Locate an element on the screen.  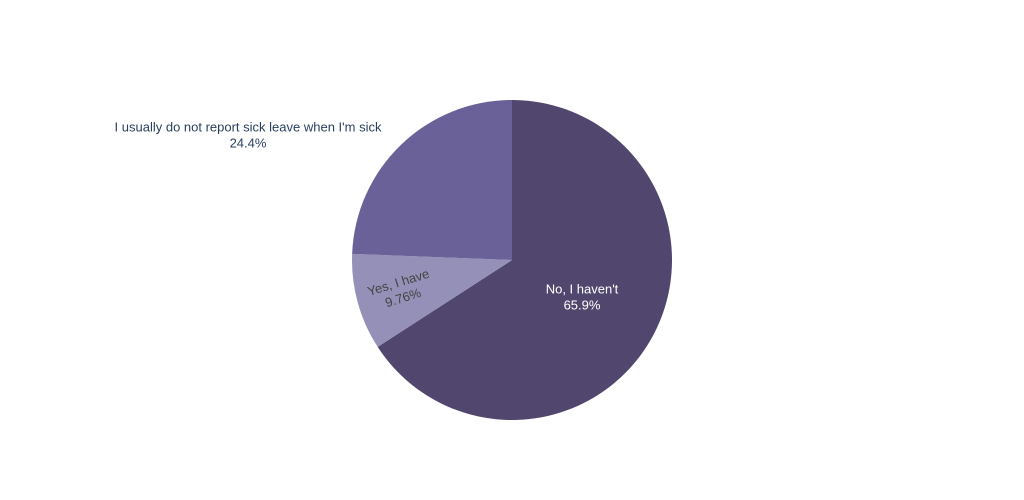
slice-value-label: 24.4% is located at coordinates (248, 142).